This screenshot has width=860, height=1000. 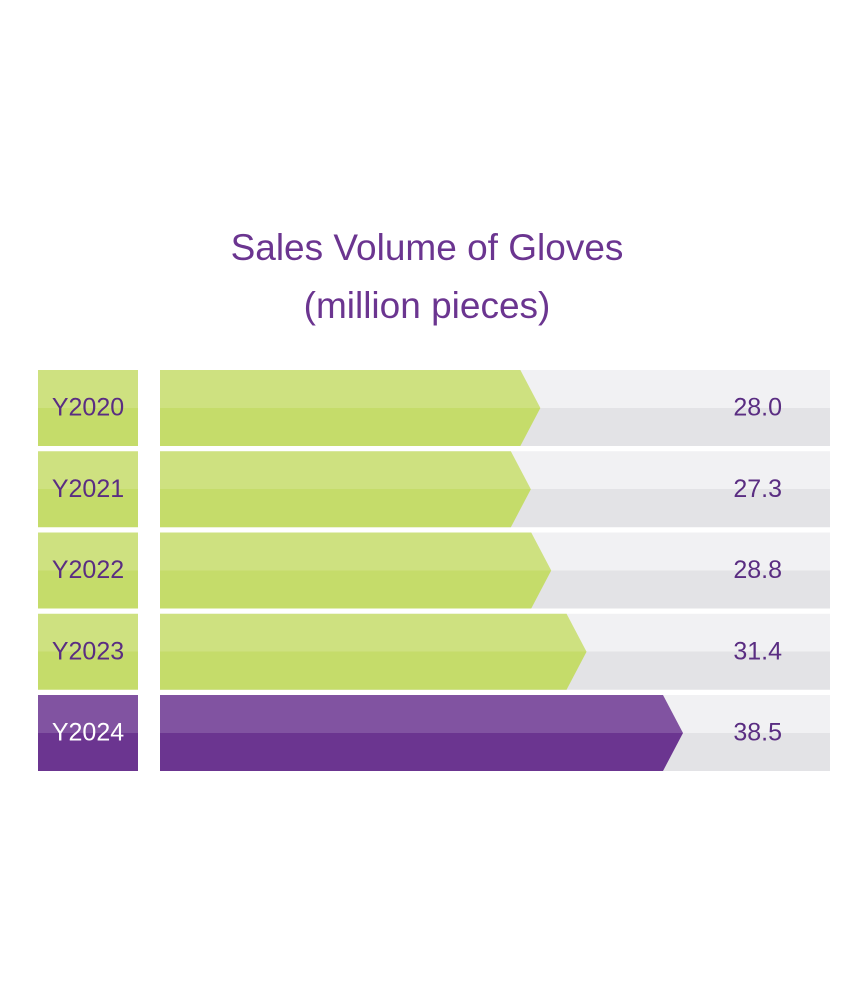 I want to click on category-label: Y2020, so click(x=88, y=408).